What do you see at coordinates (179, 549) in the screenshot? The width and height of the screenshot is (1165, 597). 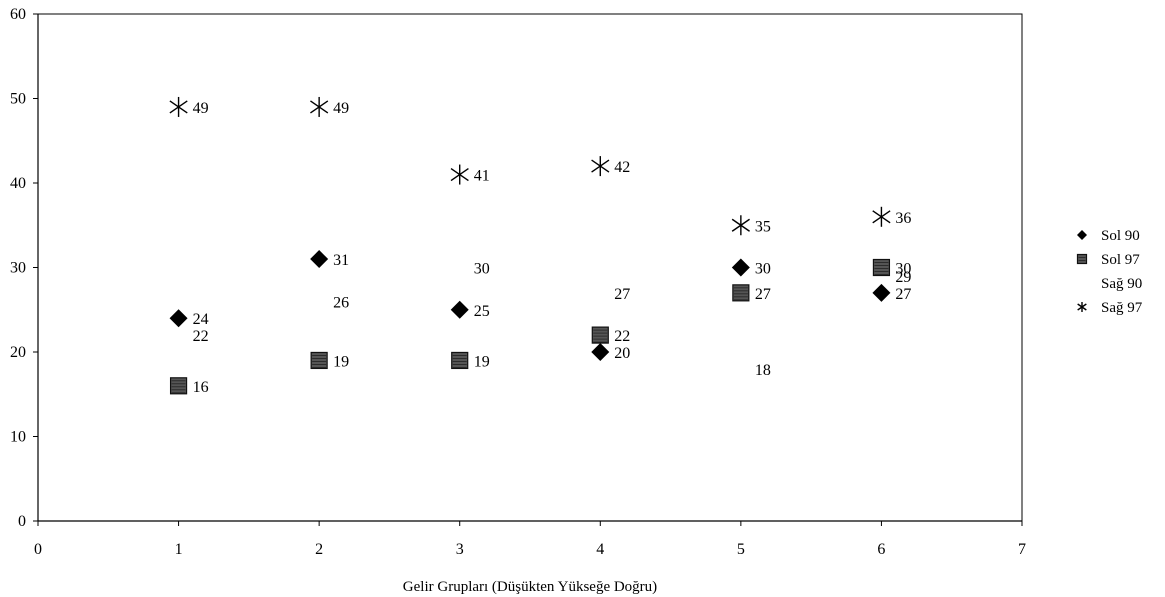 I see `x-tick-label: 1` at bounding box center [179, 549].